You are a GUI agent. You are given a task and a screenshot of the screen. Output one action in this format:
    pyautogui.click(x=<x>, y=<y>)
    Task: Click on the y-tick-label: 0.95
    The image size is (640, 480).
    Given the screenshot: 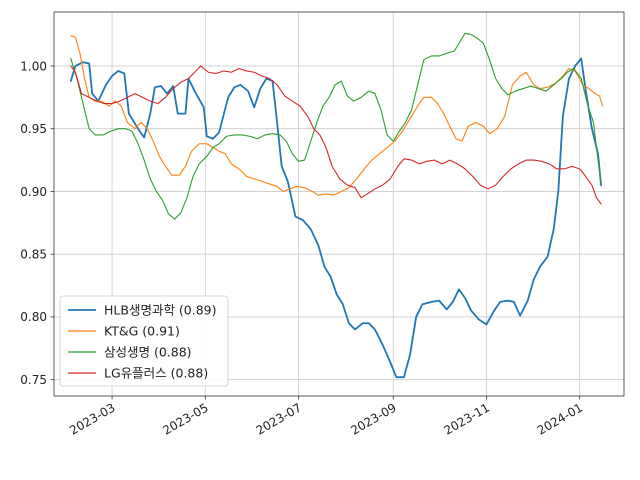 What is the action you would take?
    pyautogui.click(x=33, y=129)
    